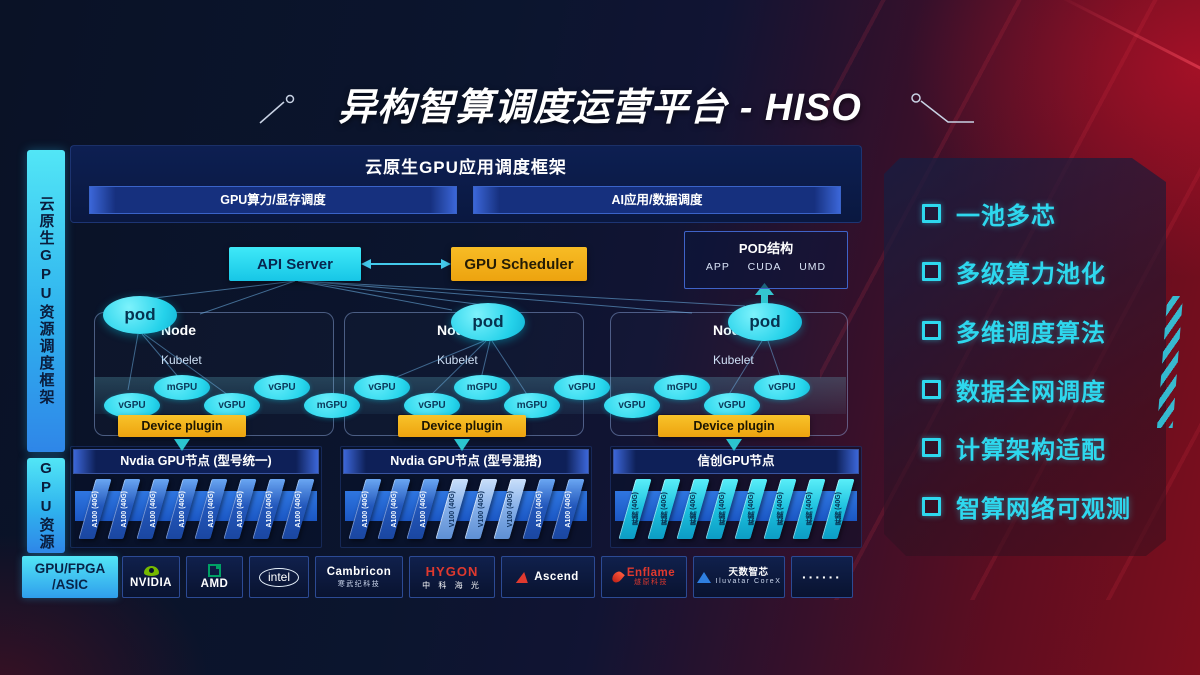 The image size is (1200, 675). I want to click on vendor-sublabel: 燧原科技, so click(651, 583).